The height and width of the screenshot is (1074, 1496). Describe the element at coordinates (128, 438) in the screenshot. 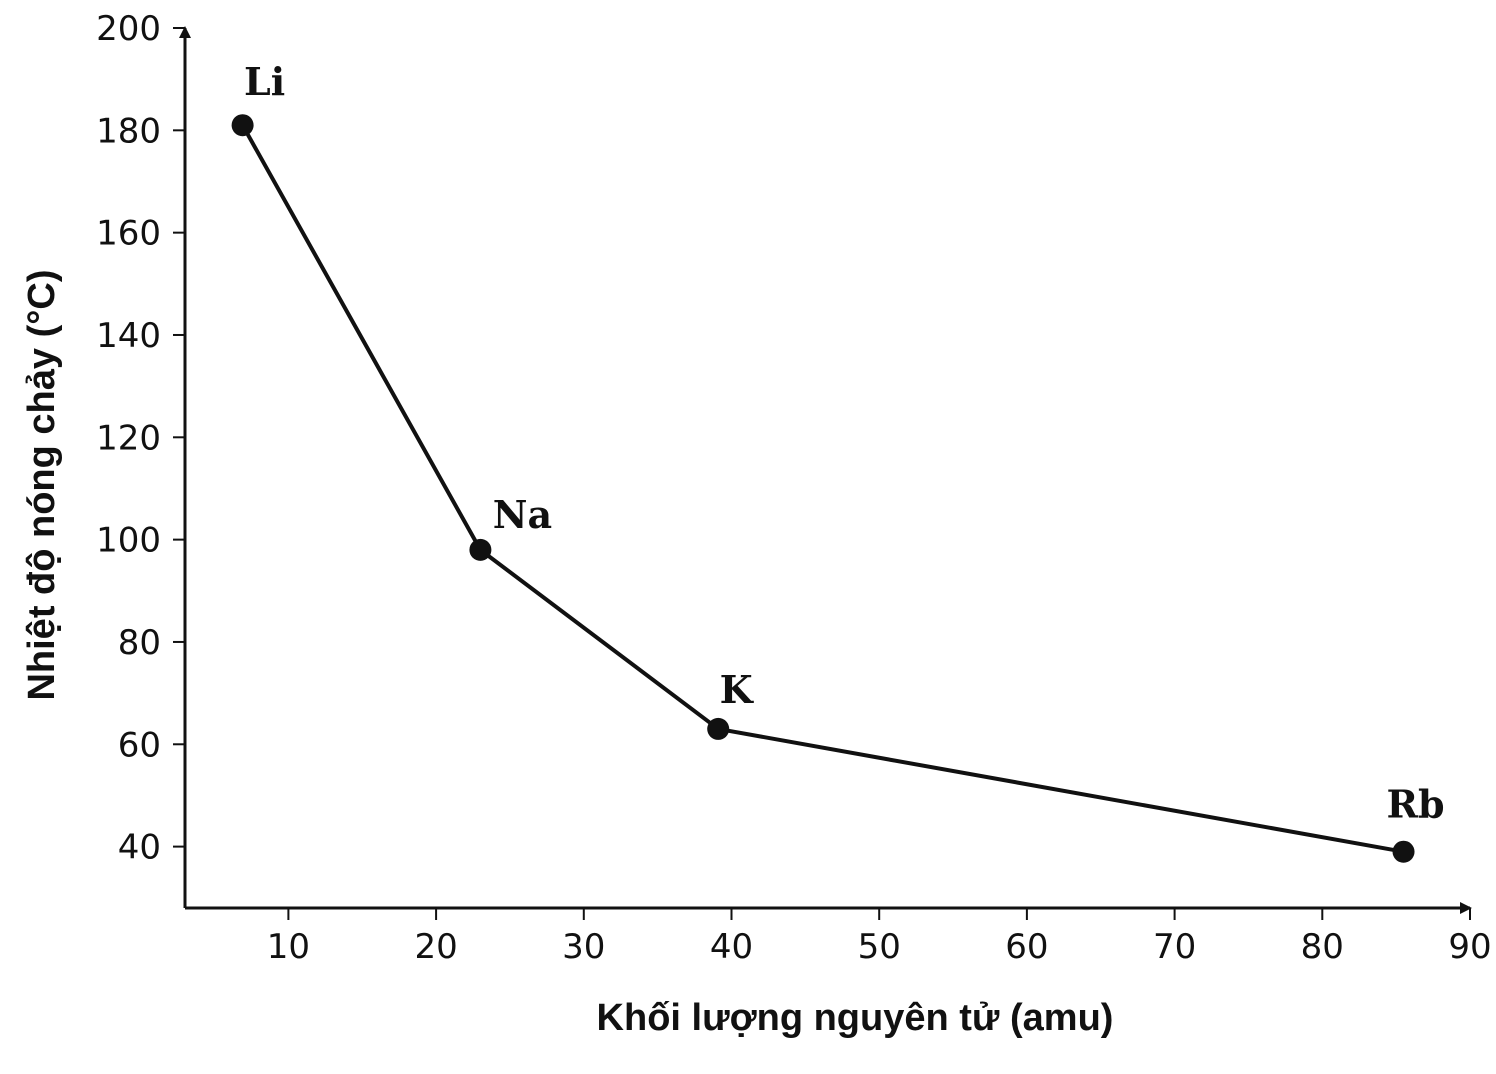

I see `y-tick-label: 120` at that location.